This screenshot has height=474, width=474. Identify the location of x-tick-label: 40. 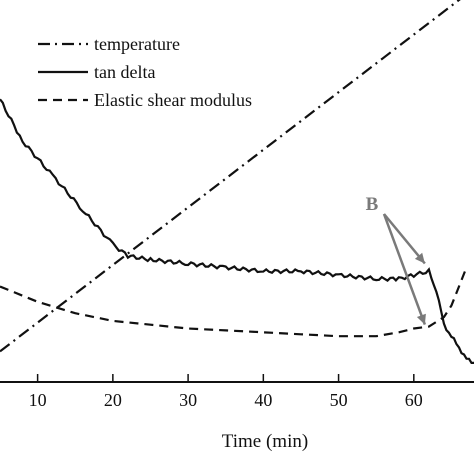
(263, 400).